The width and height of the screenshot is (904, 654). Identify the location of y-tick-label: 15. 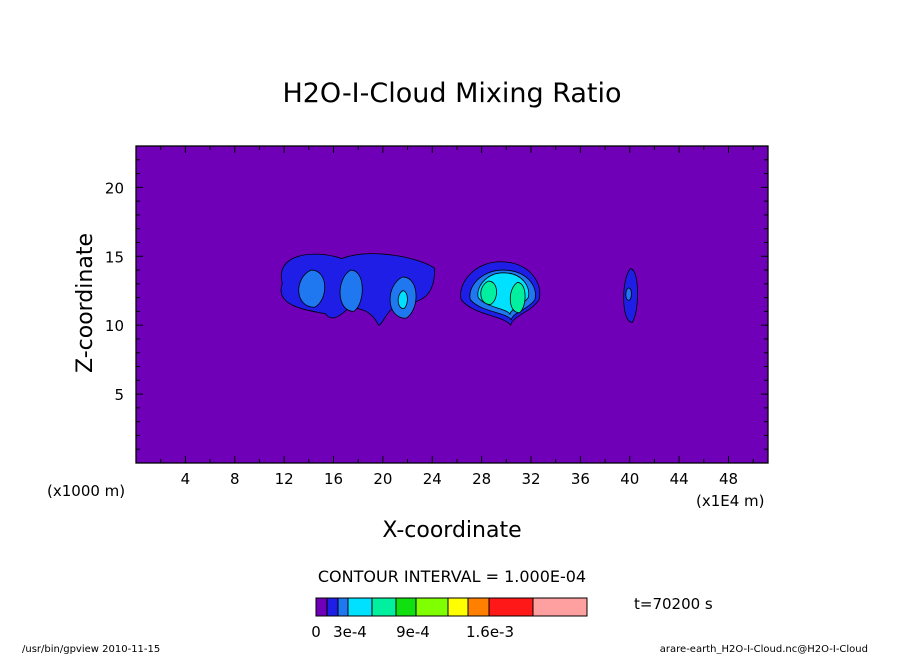
(114, 257).